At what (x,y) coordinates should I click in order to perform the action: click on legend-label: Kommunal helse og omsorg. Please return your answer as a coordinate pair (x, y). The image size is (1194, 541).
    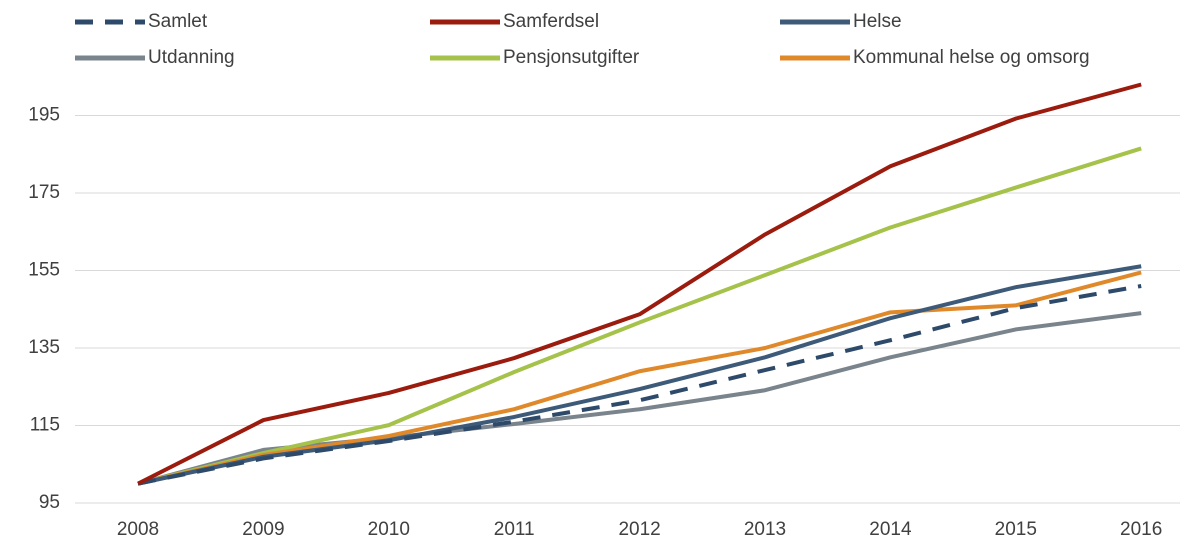
    Looking at the image, I should click on (971, 57).